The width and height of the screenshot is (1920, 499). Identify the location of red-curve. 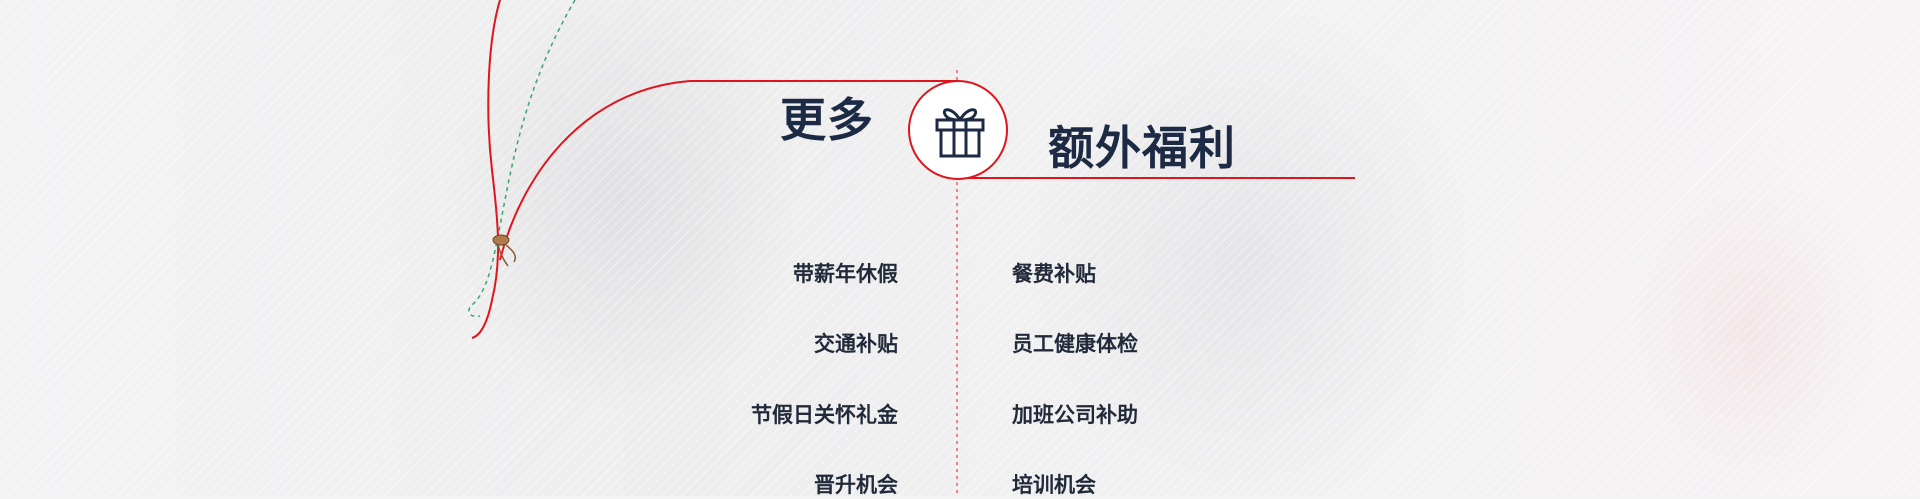
(728, 170).